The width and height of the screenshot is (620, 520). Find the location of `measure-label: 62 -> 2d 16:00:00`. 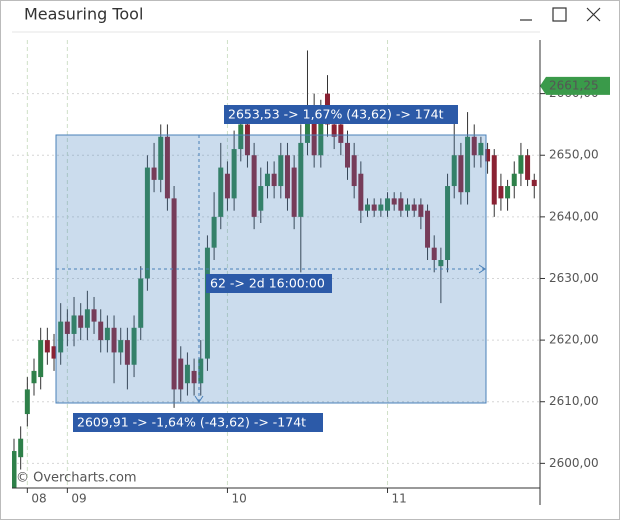

measure-label: 62 -> 2d 16:00:00 is located at coordinates (267, 283).